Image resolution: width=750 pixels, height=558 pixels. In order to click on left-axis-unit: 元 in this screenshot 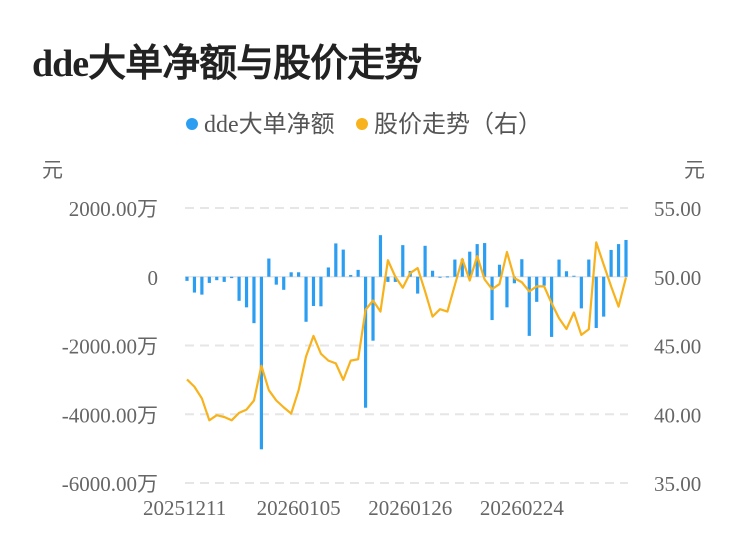, I will do `click(52, 170)`.